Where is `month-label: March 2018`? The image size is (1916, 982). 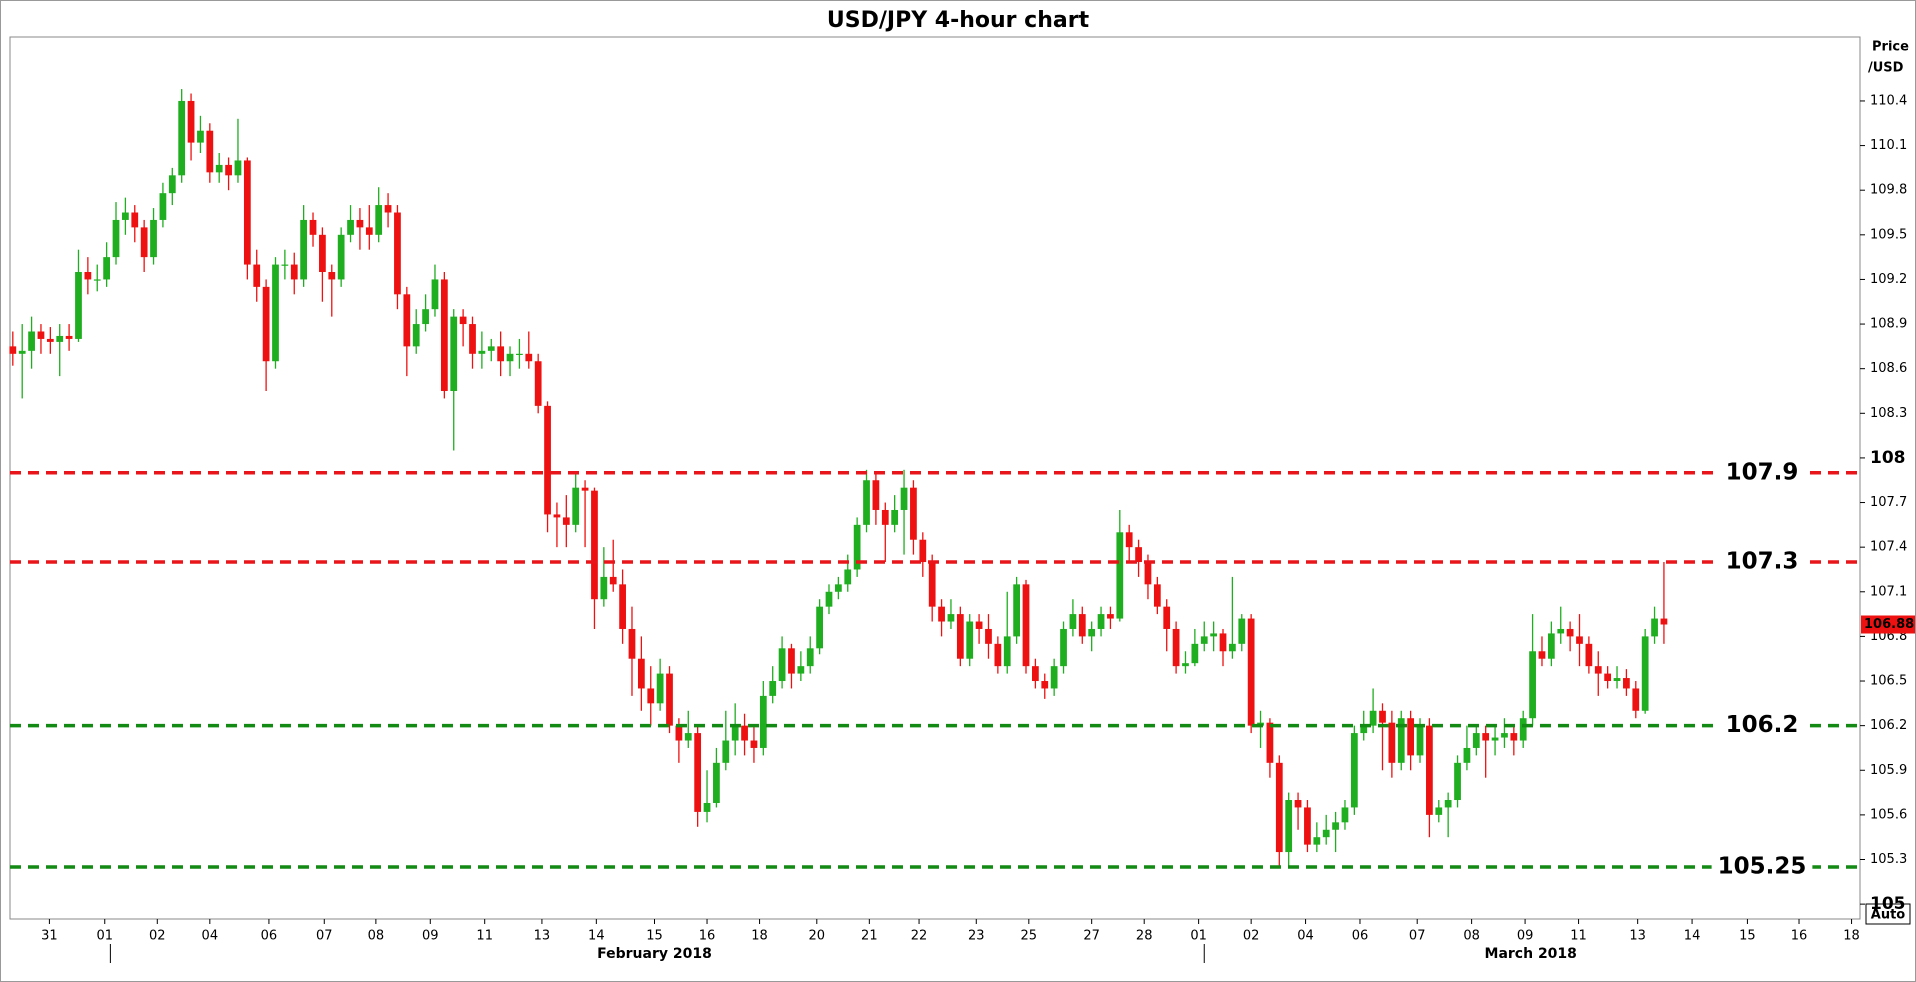
month-label: March 2018 is located at coordinates (1531, 954).